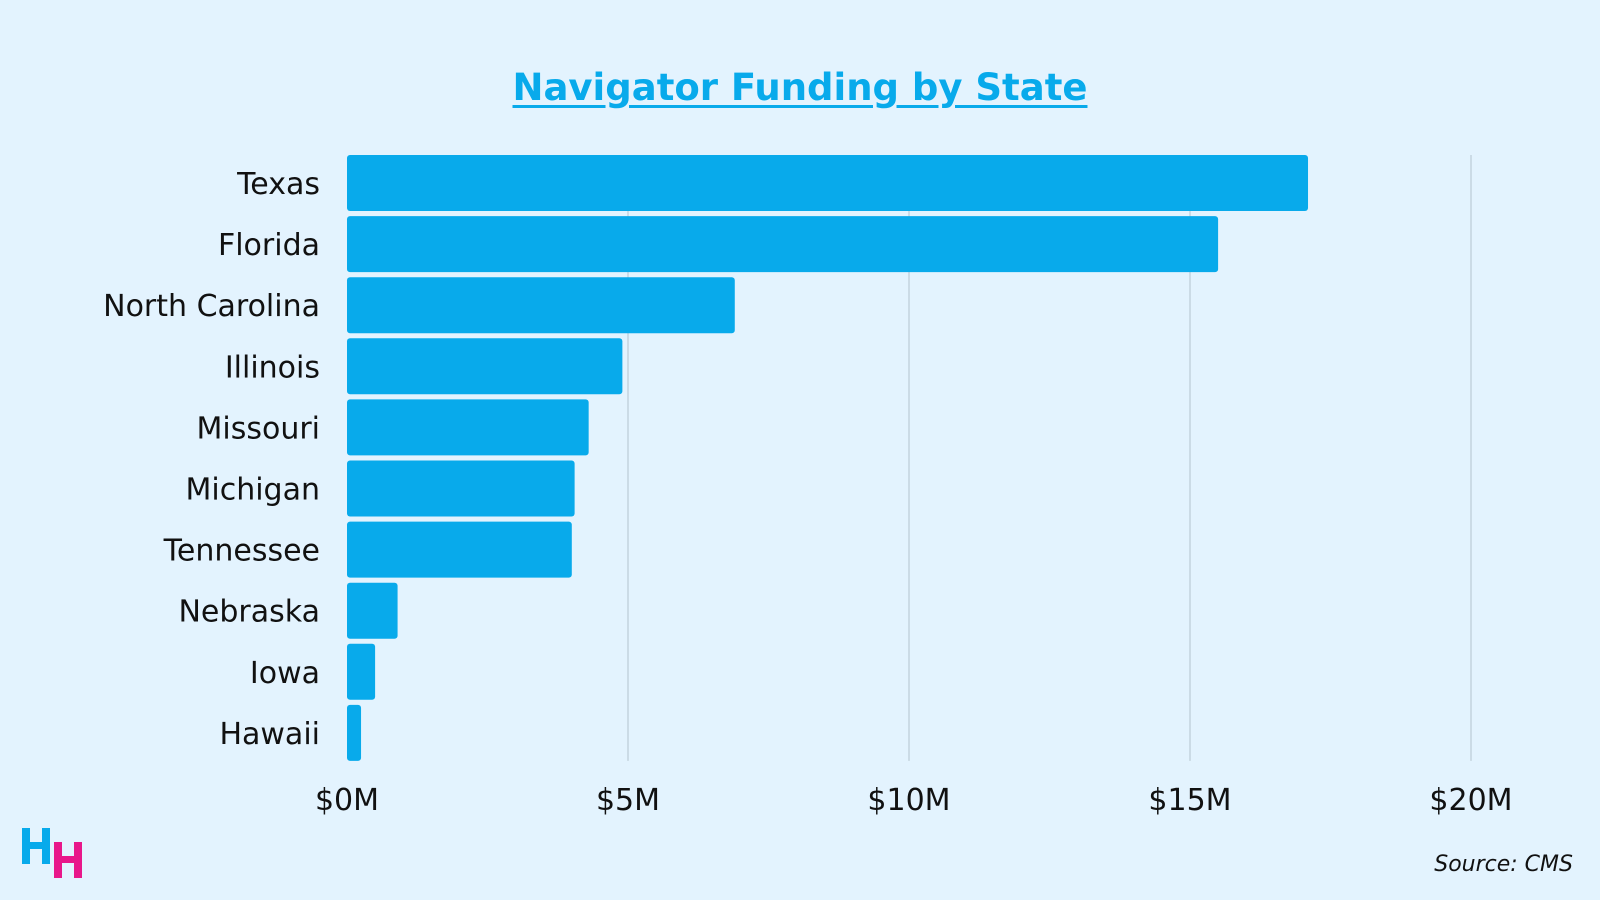 The width and height of the screenshot is (1600, 900). Describe the element at coordinates (468, 427) in the screenshot. I see `bar-missouri` at that location.